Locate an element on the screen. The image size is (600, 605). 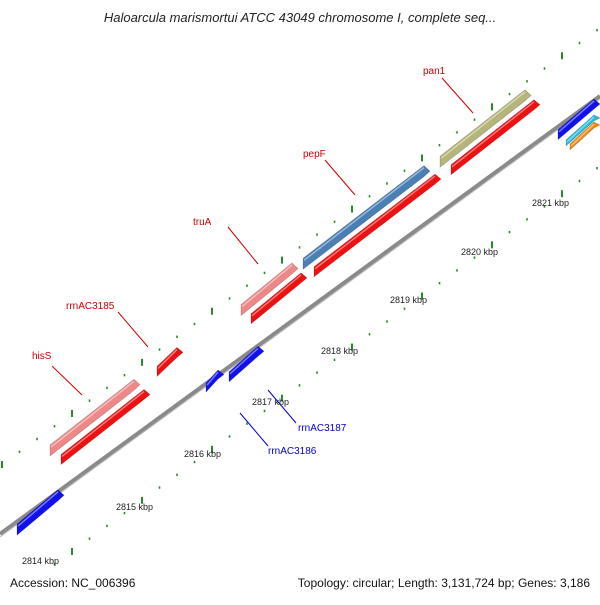
scale-label: 2815 kbp is located at coordinates (134, 507).